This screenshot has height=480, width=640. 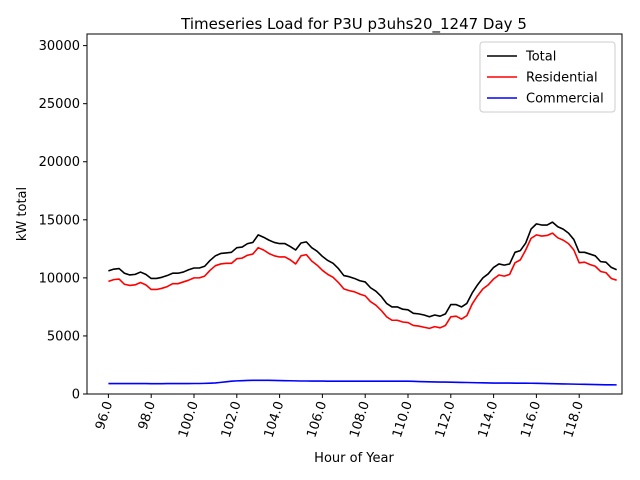 I want to click on legend-label-residential: Residential, so click(x=562, y=78).